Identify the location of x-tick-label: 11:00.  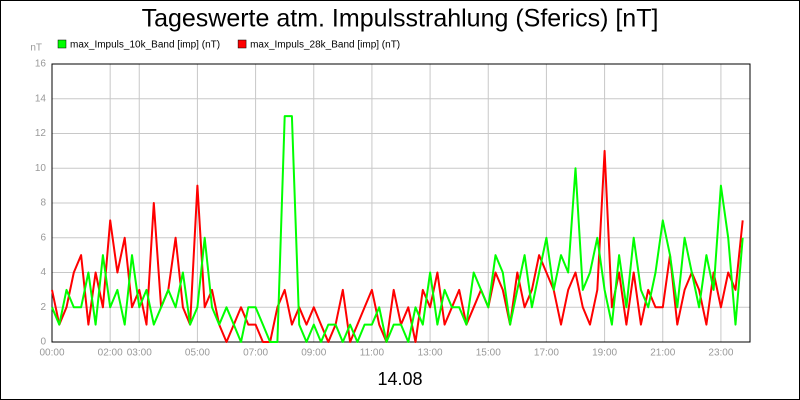
(372, 353).